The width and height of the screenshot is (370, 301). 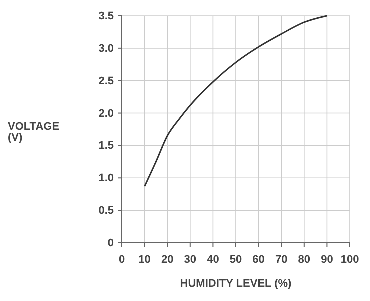 I want to click on y-tick-label: 0, so click(x=111, y=244).